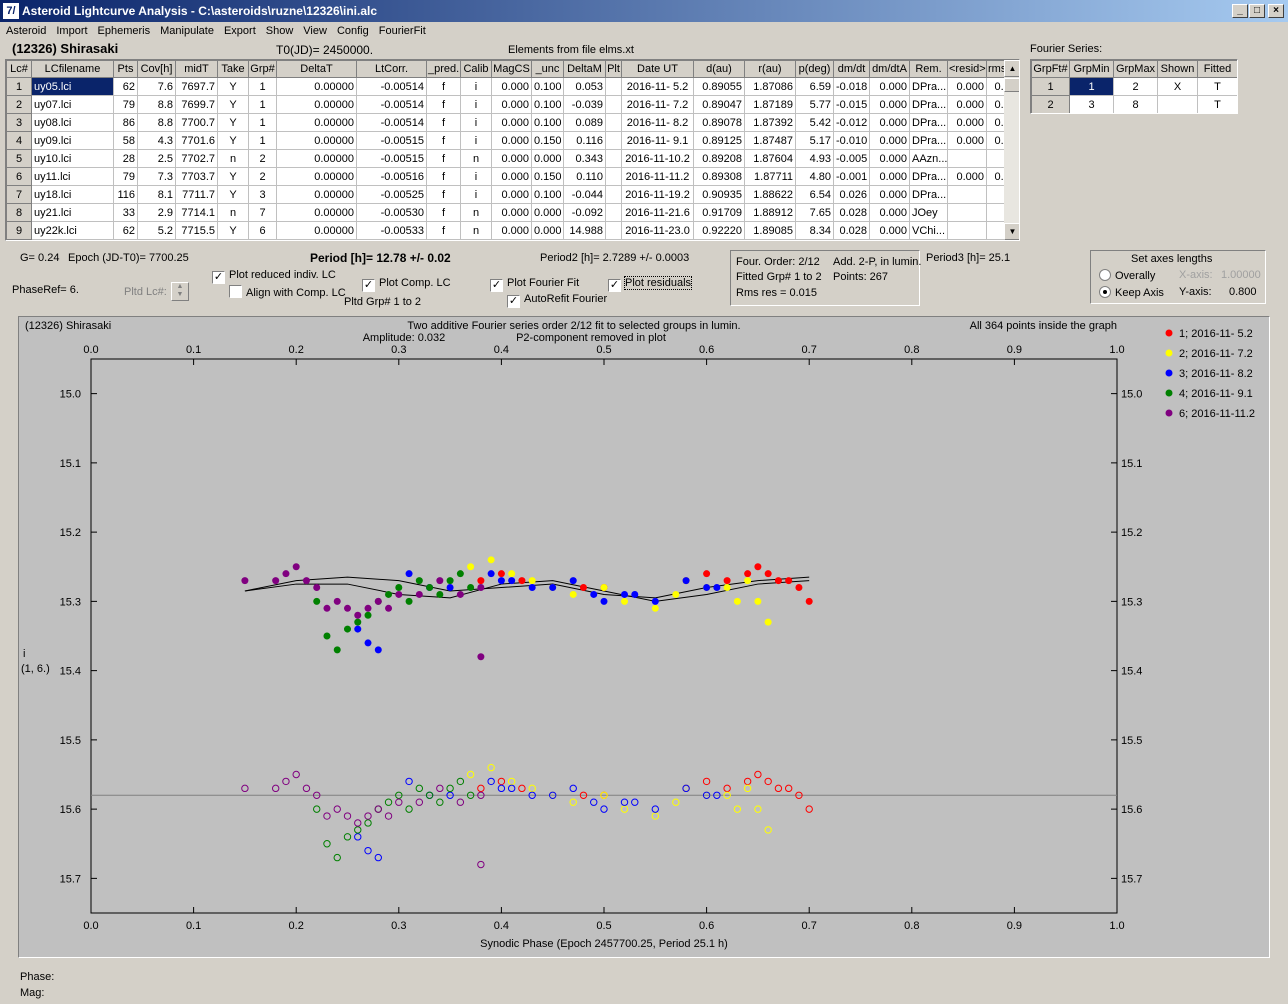 This screenshot has width=1288, height=1004. What do you see at coordinates (1011, 85) in the screenshot?
I see `scroll-thumb` at bounding box center [1011, 85].